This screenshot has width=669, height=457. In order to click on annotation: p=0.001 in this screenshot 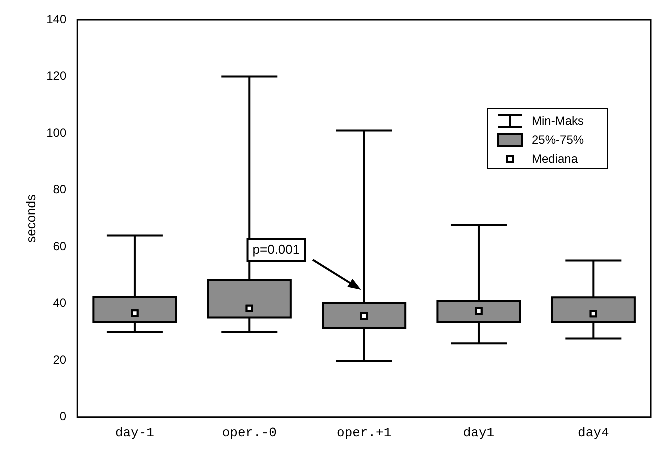, I will do `click(276, 249)`.